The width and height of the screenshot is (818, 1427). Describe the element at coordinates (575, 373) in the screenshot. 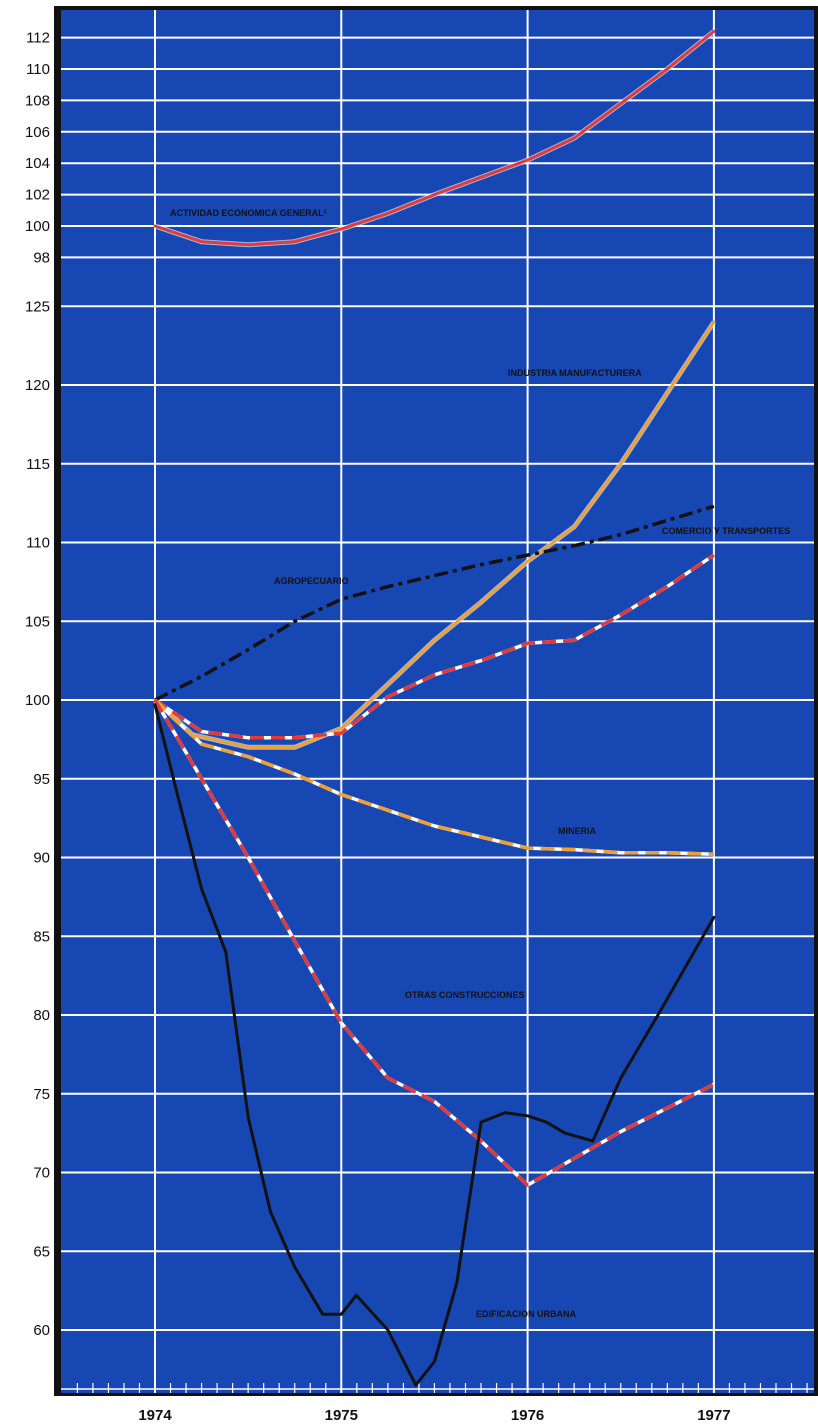

I see `series-label-industria-manufacturera: INDUSTRIA MANUFACTURERA` at that location.